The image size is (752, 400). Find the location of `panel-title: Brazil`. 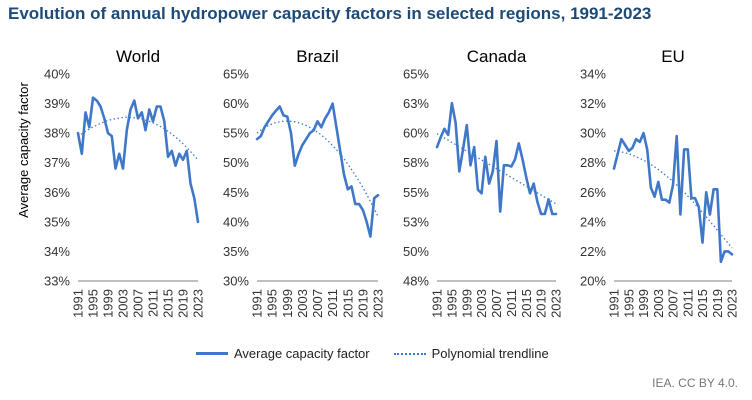

panel-title: Brazil is located at coordinates (317, 56).